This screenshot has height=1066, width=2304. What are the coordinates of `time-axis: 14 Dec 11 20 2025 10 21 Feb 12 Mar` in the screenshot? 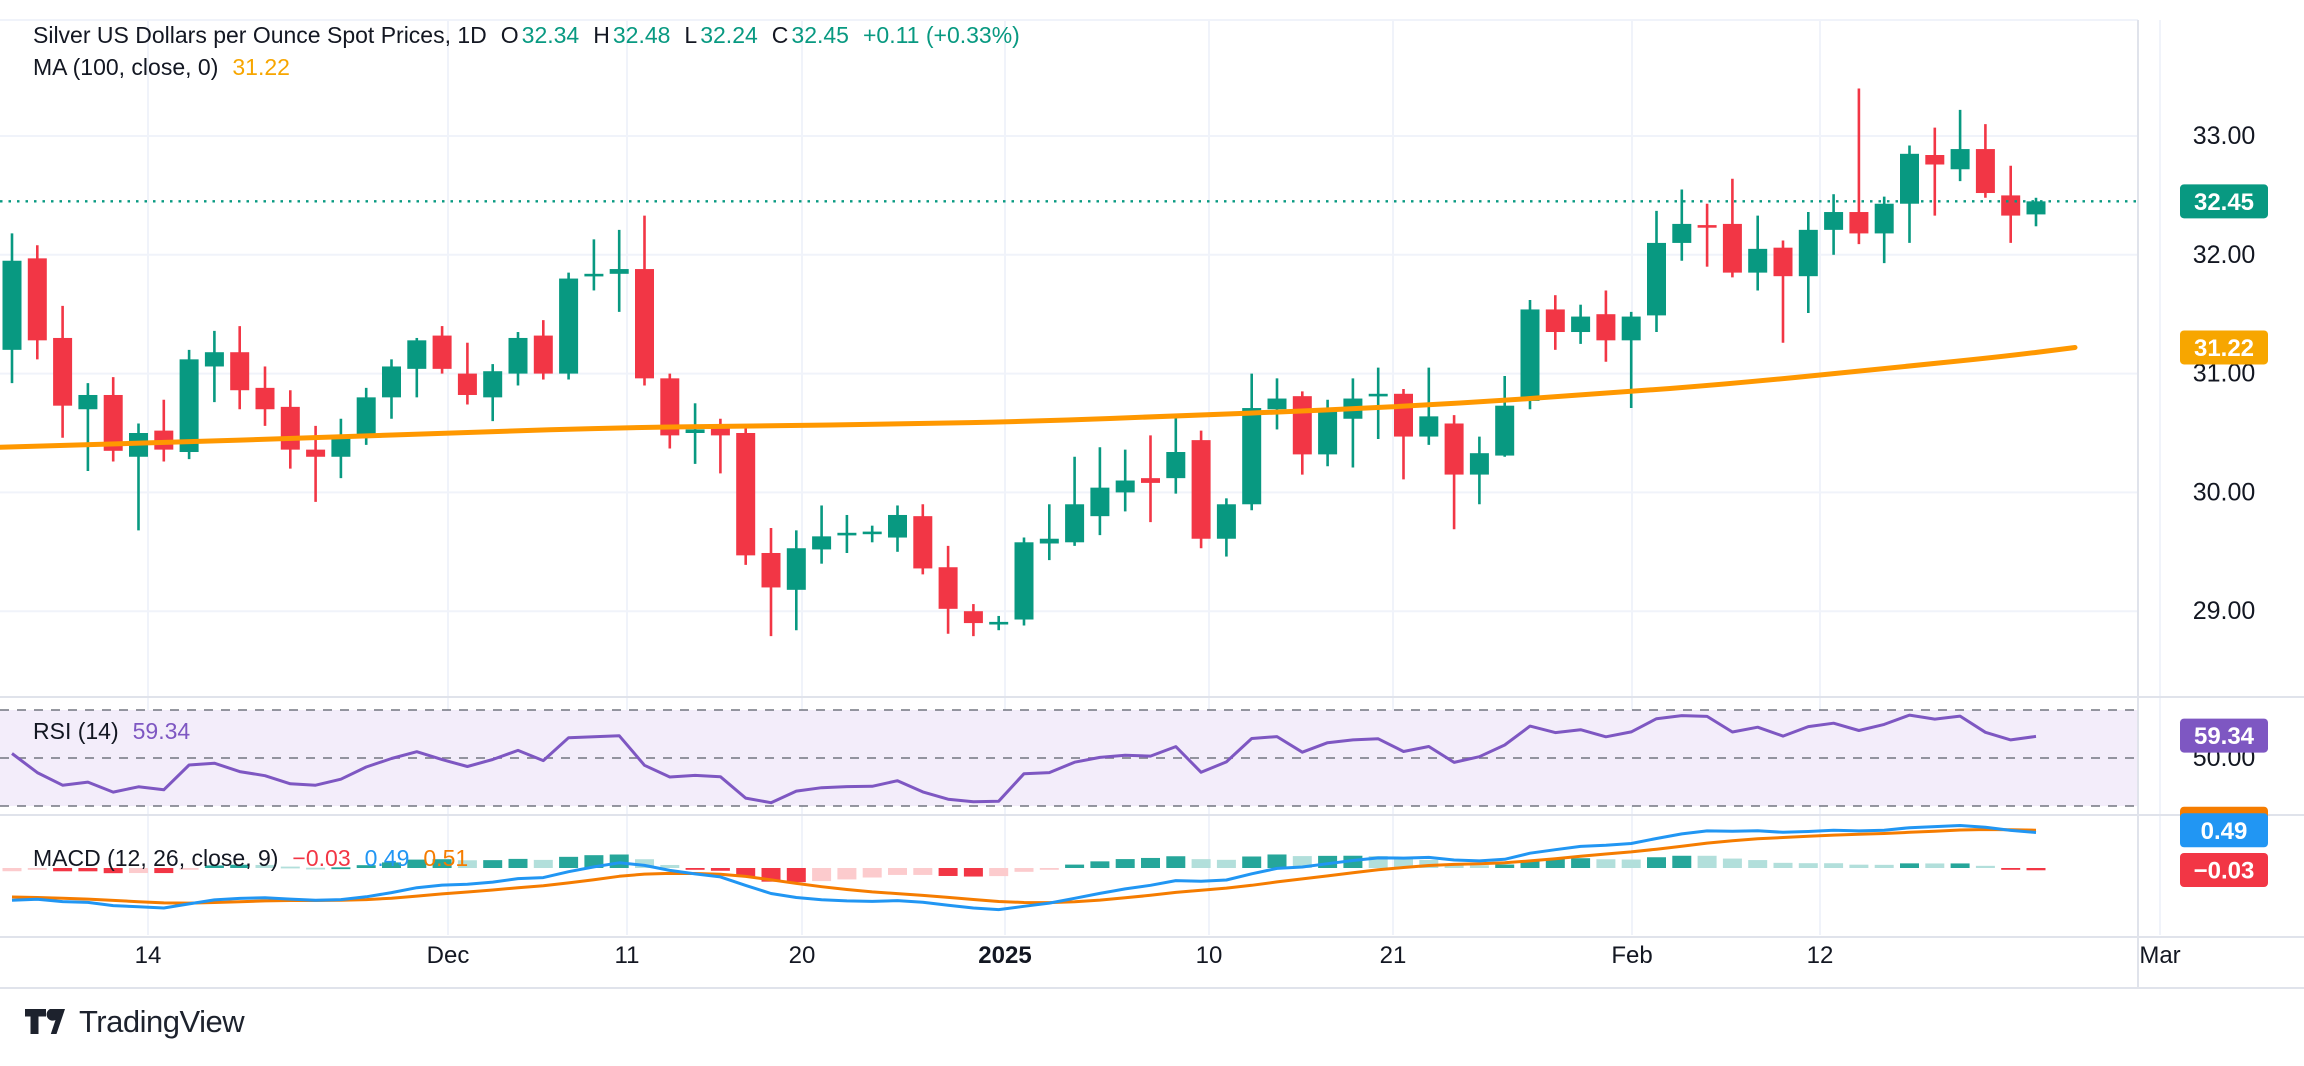 It's located at (1158, 955).